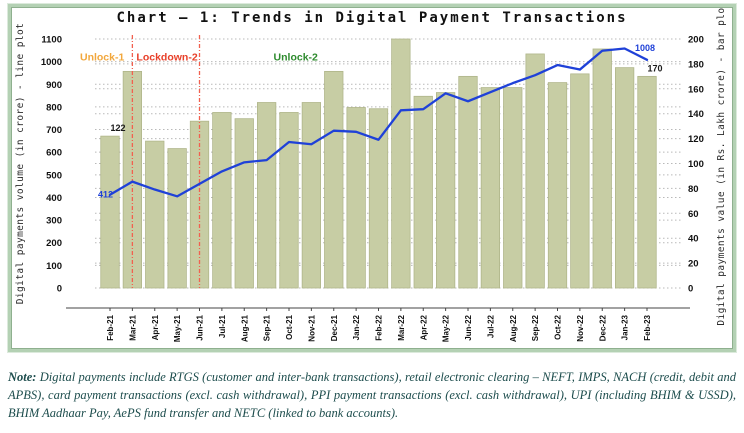 The image size is (744, 433). What do you see at coordinates (693, 264) in the screenshot?
I see `right-tick-20: 20` at bounding box center [693, 264].